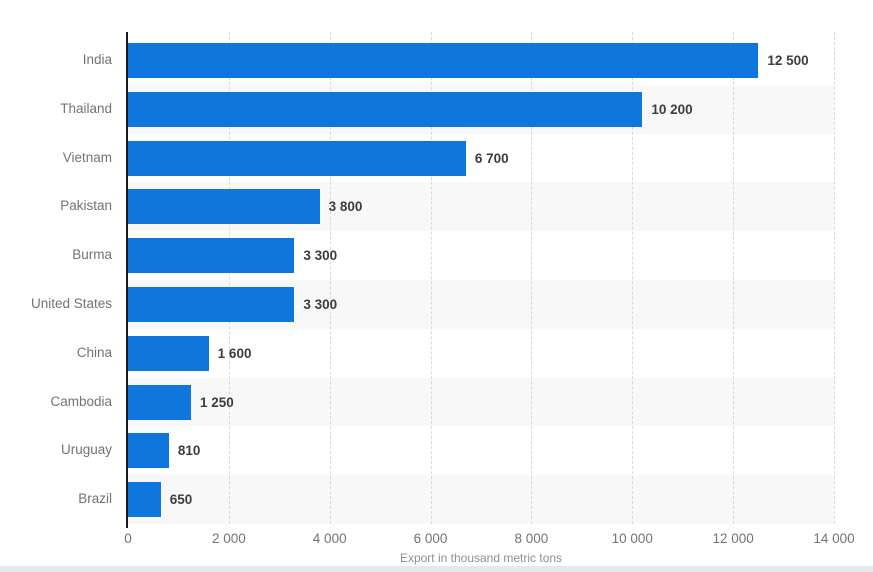 The image size is (873, 572). I want to click on x-axis-title: Export in thousand metric tons, so click(481, 558).